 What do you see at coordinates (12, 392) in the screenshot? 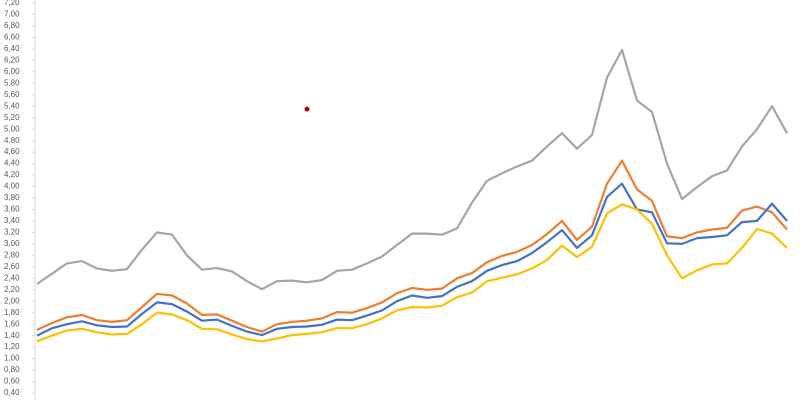
I see `y-tick-label: 0,40` at bounding box center [12, 392].